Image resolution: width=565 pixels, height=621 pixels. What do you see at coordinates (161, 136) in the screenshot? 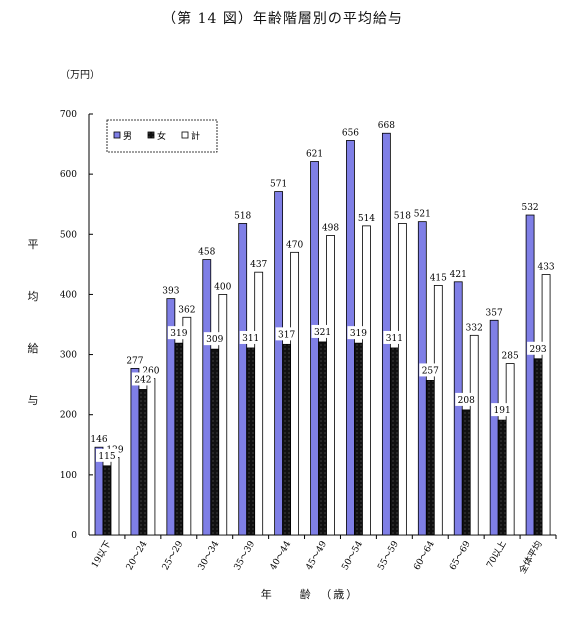
I see `legend-label: 女` at bounding box center [161, 136].